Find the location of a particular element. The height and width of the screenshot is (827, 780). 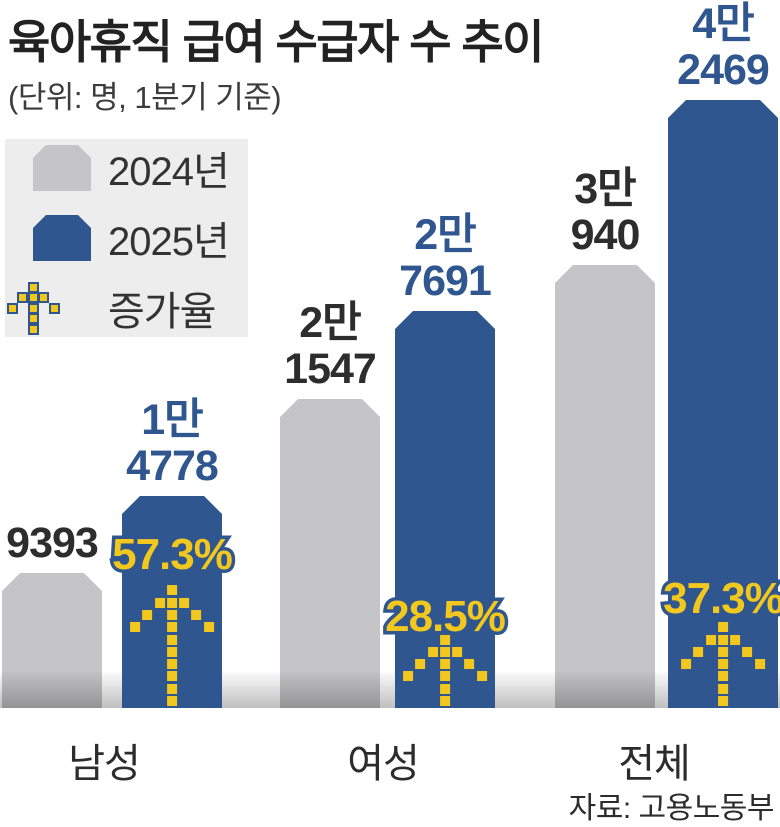

legend-label-growth: 증가율 is located at coordinates (162, 312).